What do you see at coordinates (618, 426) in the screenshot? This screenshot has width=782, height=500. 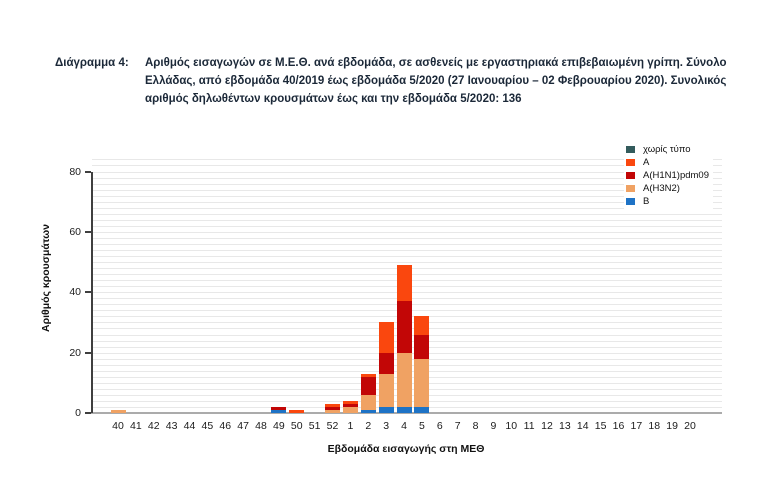 I see `x-tick-label: 16` at bounding box center [618, 426].